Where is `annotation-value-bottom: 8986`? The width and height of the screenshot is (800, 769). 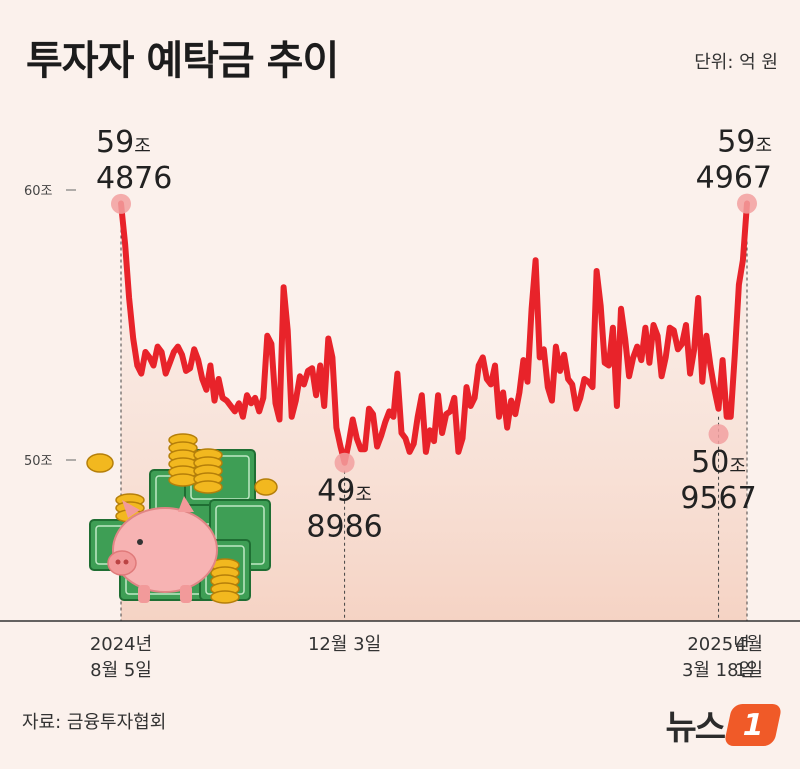
annotation-value-bottom: 8986 is located at coordinates (344, 527).